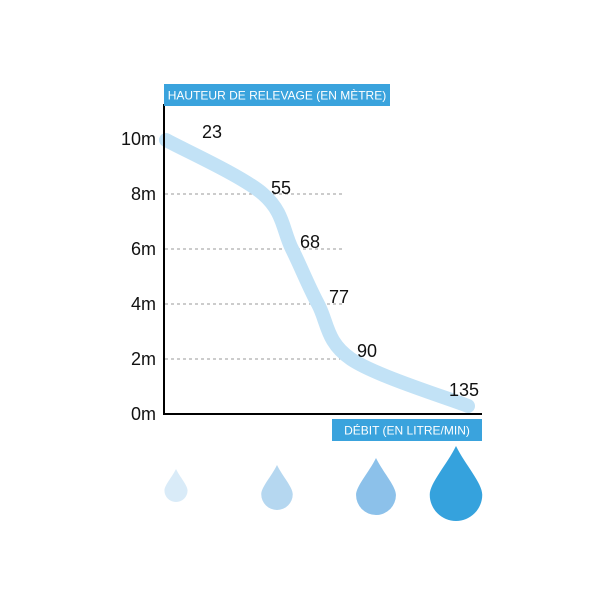 The height and width of the screenshot is (600, 600). I want to click on y-tick-label: 0m, so click(143, 414).